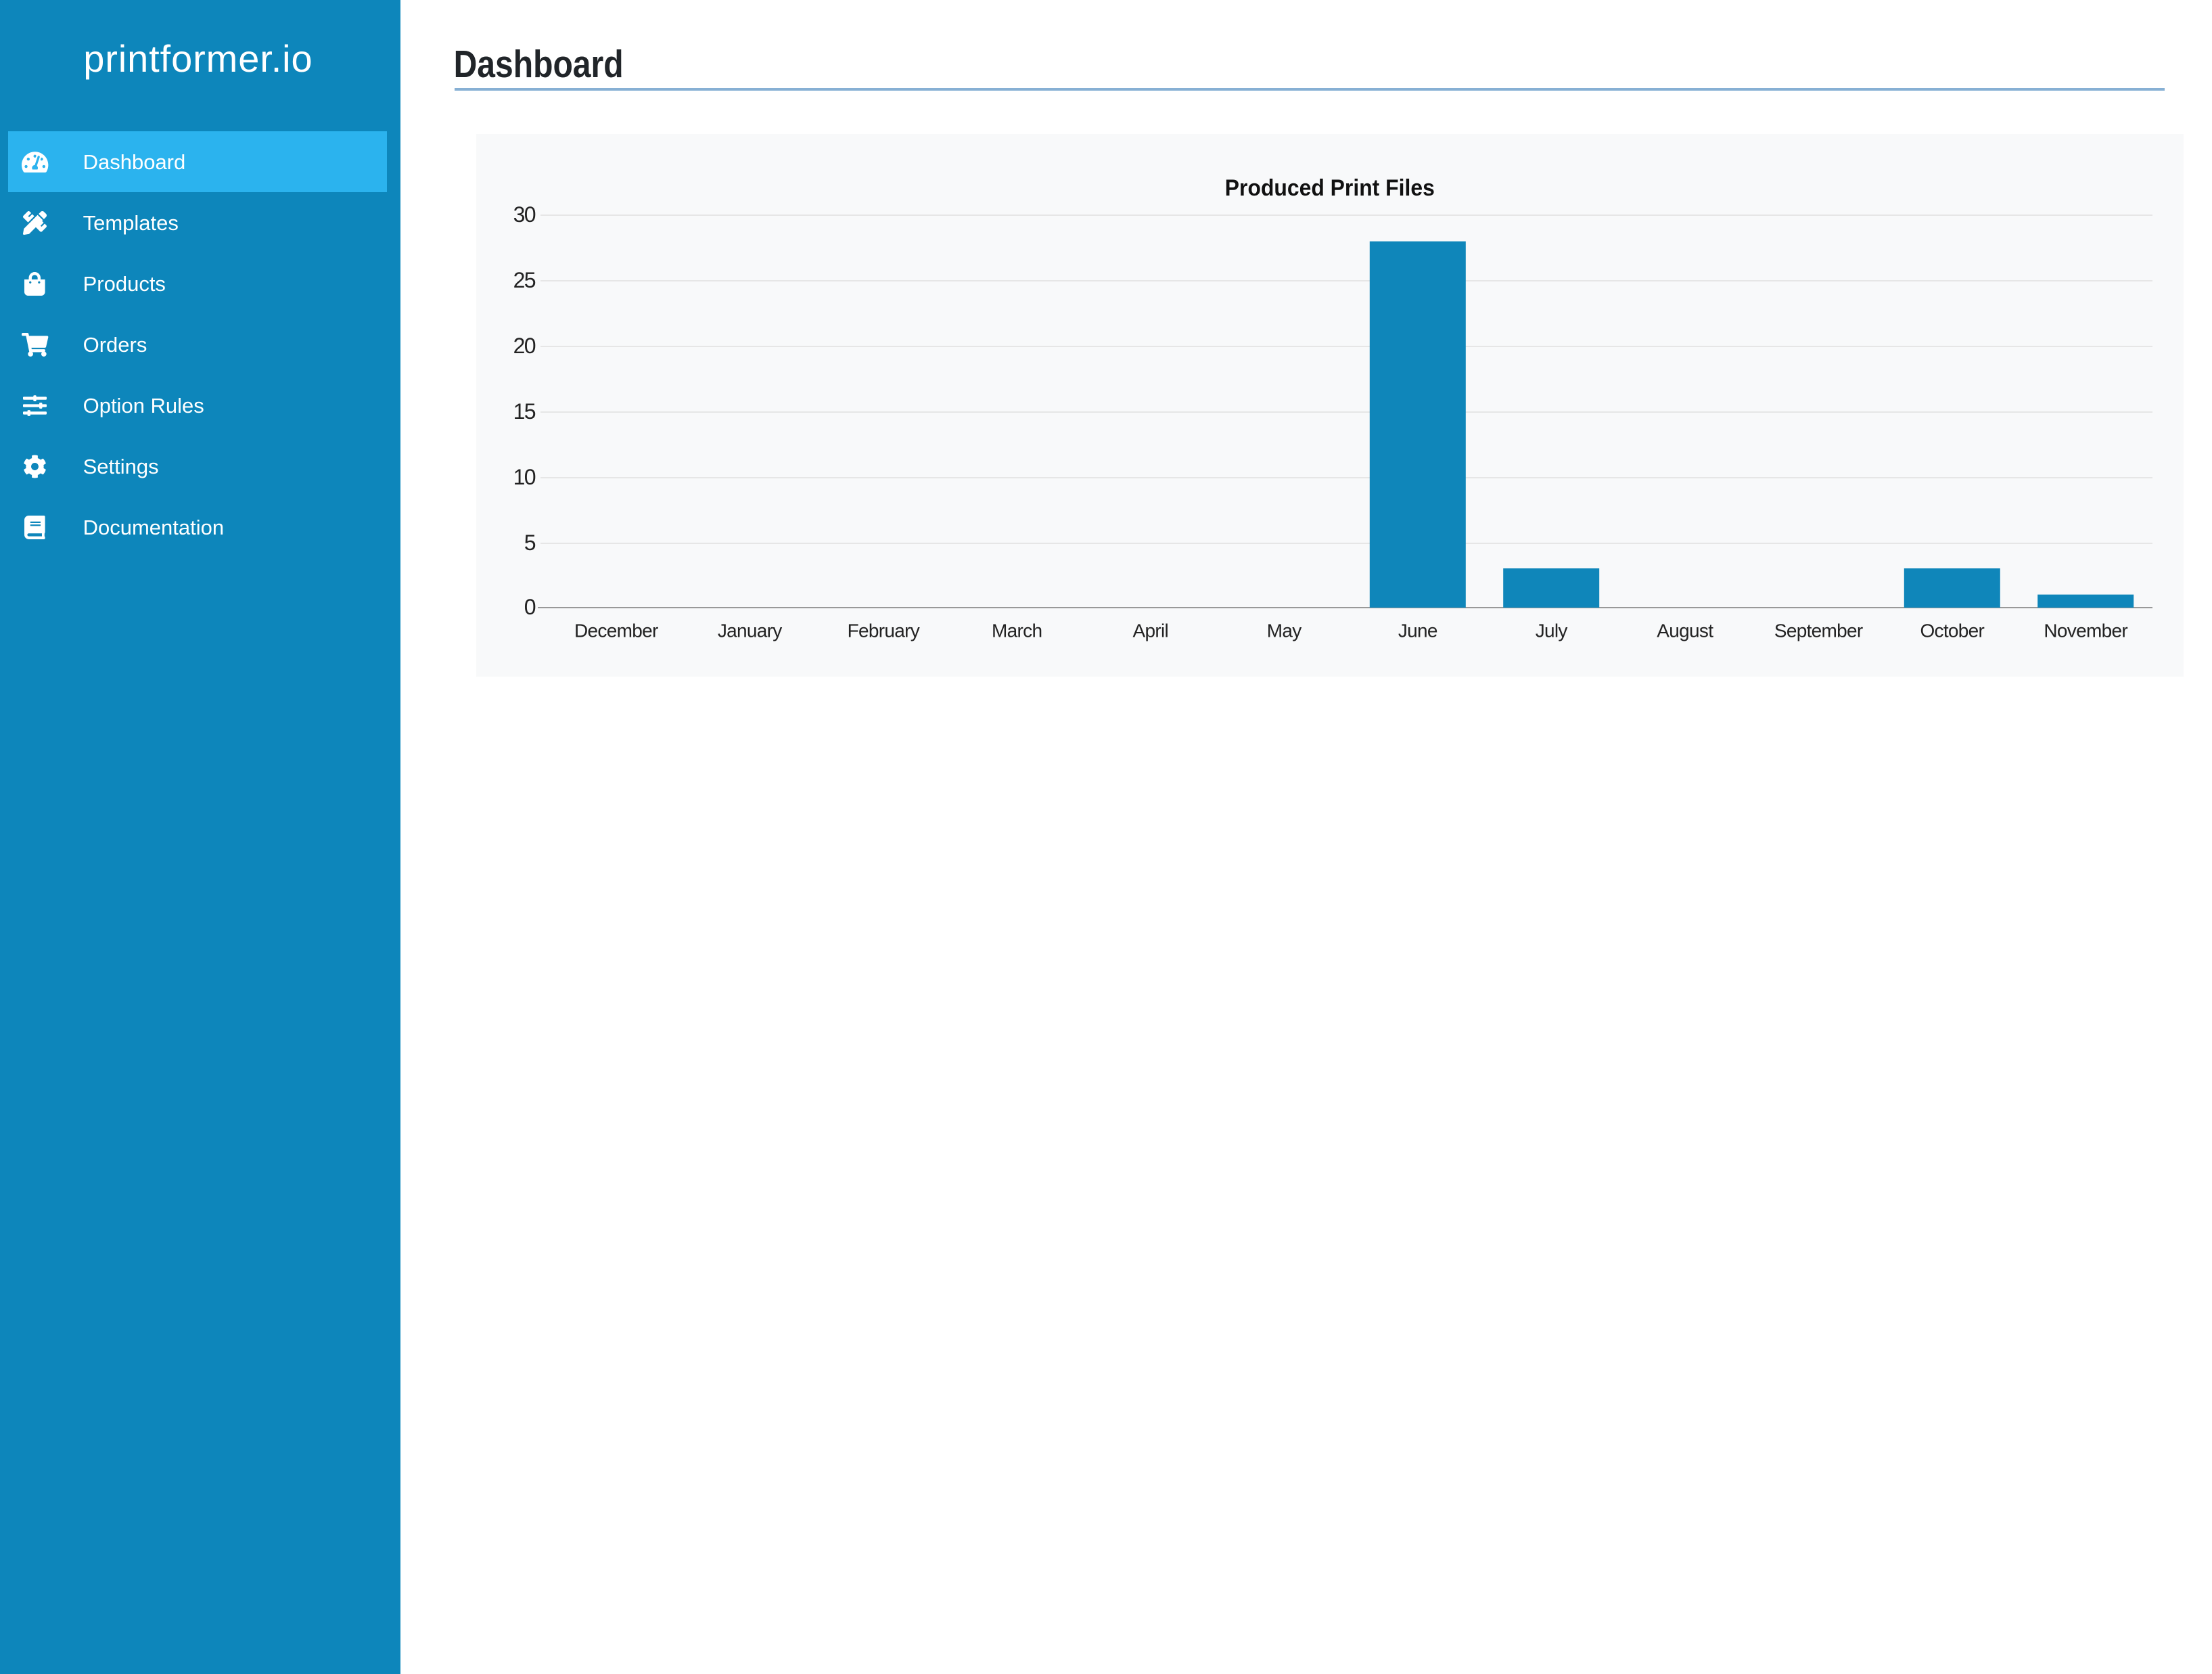 Image resolution: width=2212 pixels, height=1674 pixels. What do you see at coordinates (524, 280) in the screenshot?
I see `svg-text: 25` at bounding box center [524, 280].